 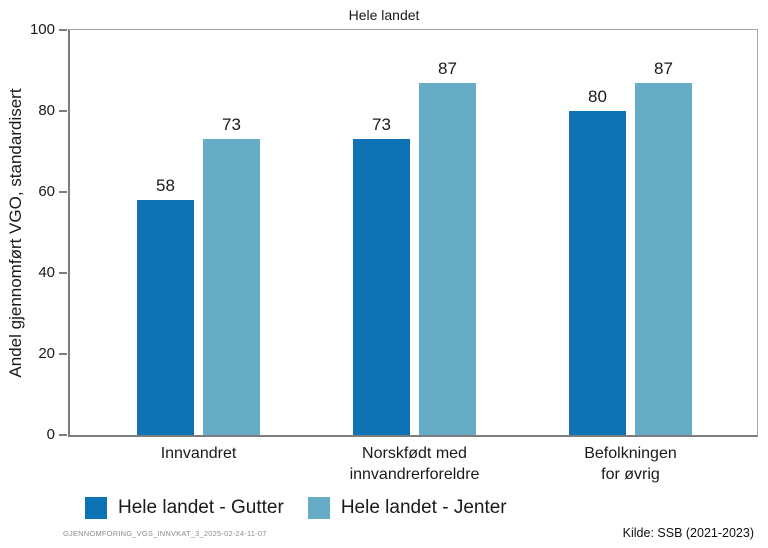 What do you see at coordinates (50, 434) in the screenshot?
I see `y-tick-label: 0` at bounding box center [50, 434].